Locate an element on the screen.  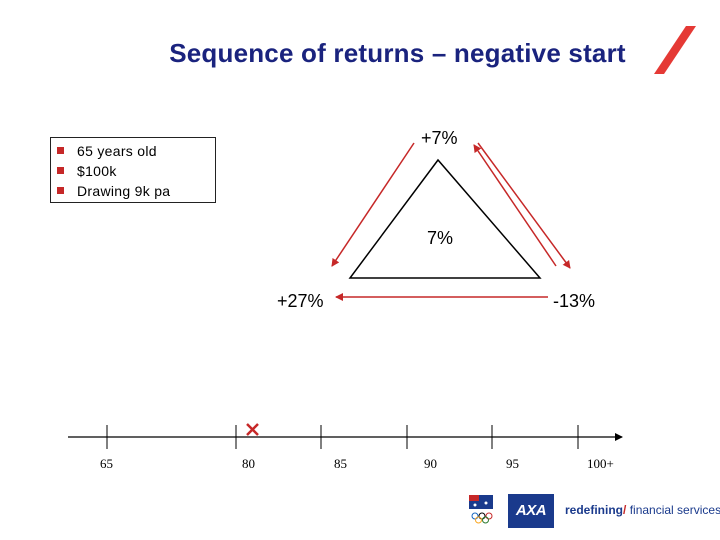
label-right-return: -13% is located at coordinates (574, 301).